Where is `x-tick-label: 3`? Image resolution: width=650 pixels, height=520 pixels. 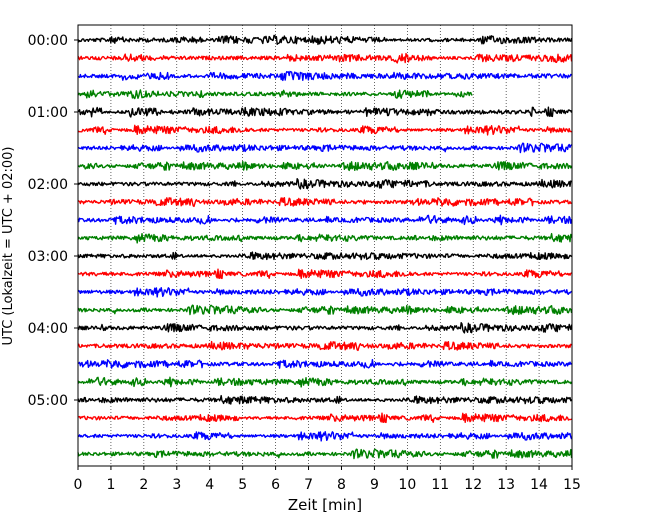
x-tick-label: 3 is located at coordinates (176, 485).